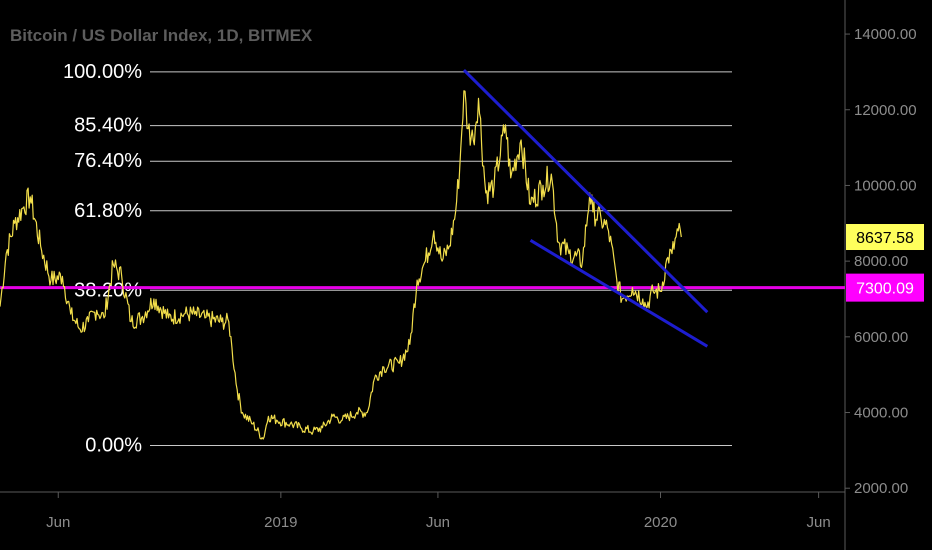  I want to click on fib-level-label: 76.40%, so click(108, 161).